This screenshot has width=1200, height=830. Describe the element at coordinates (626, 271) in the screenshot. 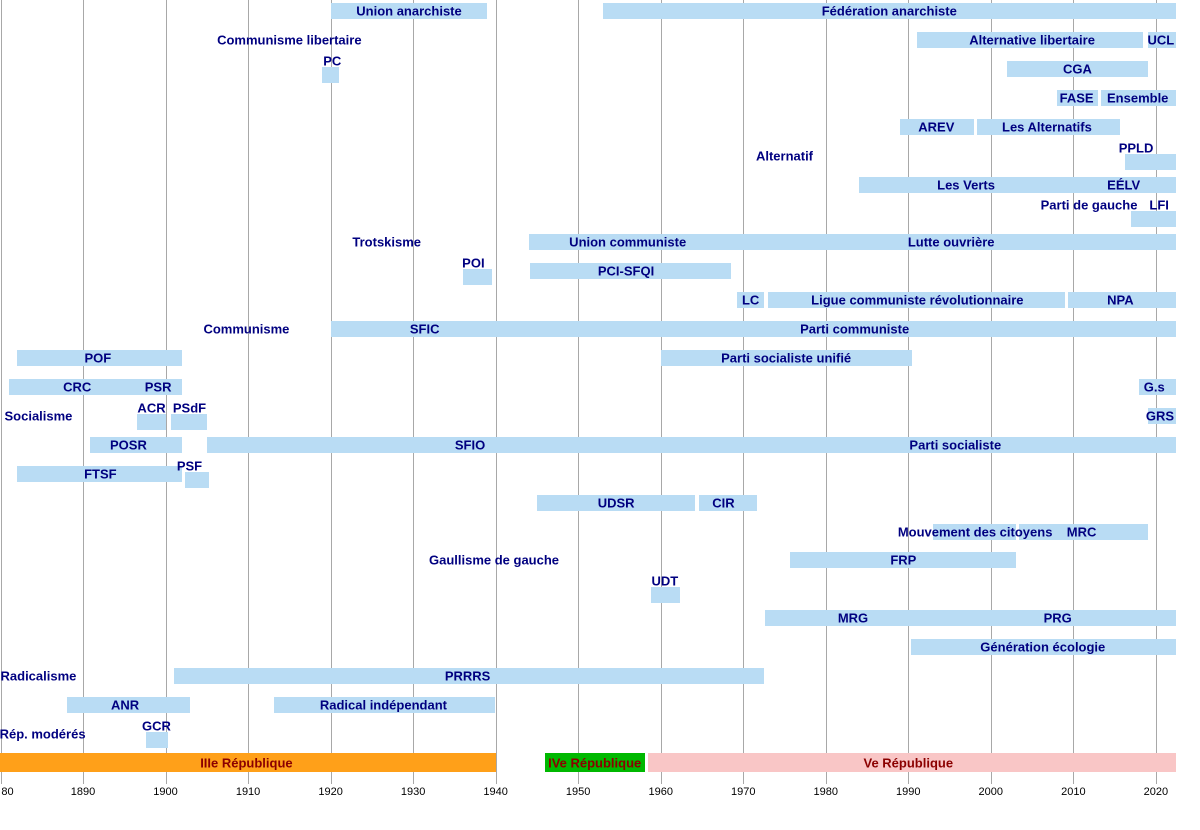

I see `bar-label: PCI-SFQI` at that location.